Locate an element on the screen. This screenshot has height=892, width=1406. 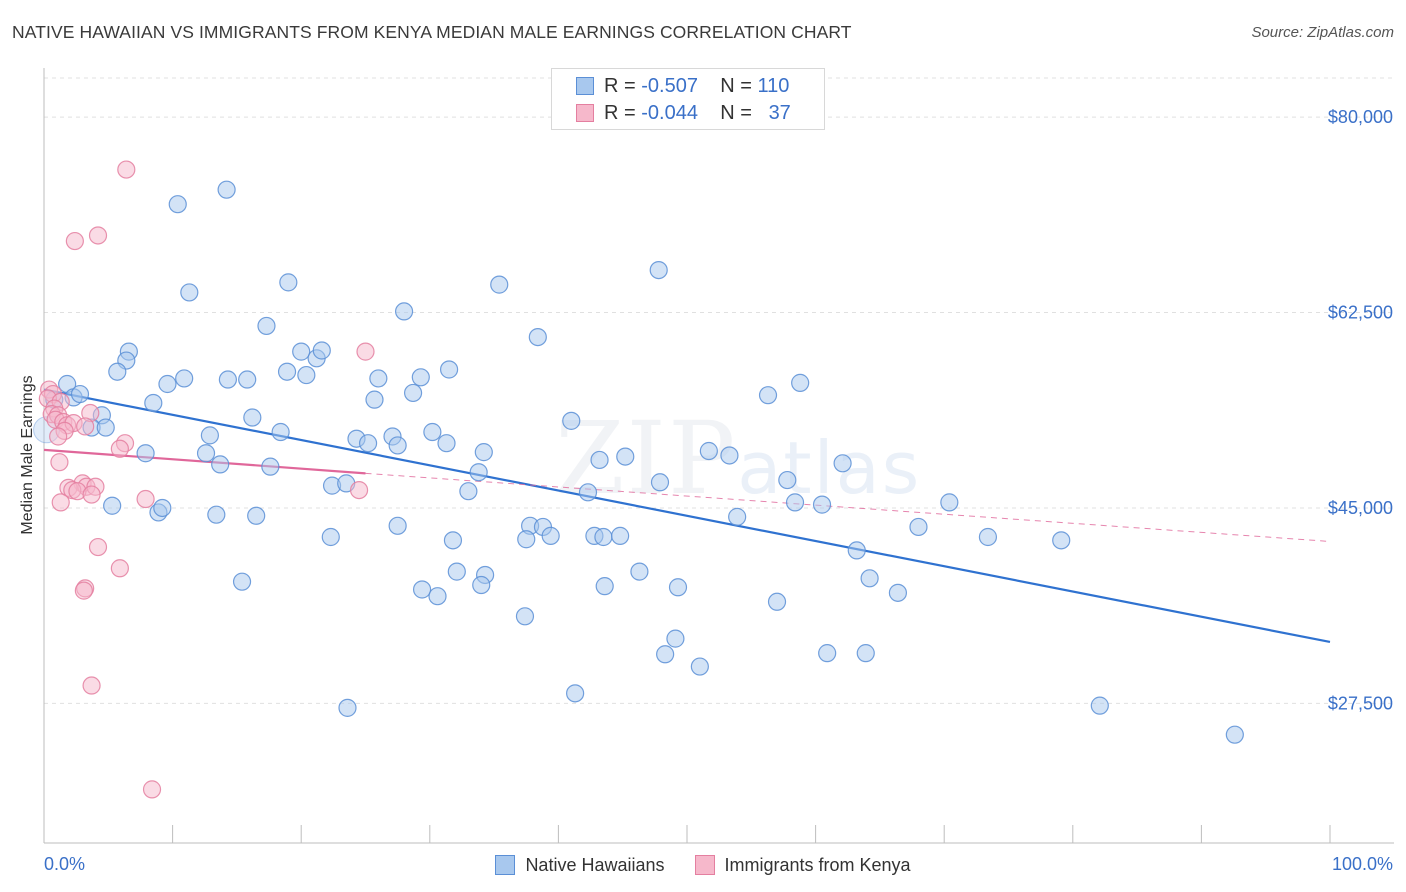
y-tick-label: $80,000 is located at coordinates (1360, 117).